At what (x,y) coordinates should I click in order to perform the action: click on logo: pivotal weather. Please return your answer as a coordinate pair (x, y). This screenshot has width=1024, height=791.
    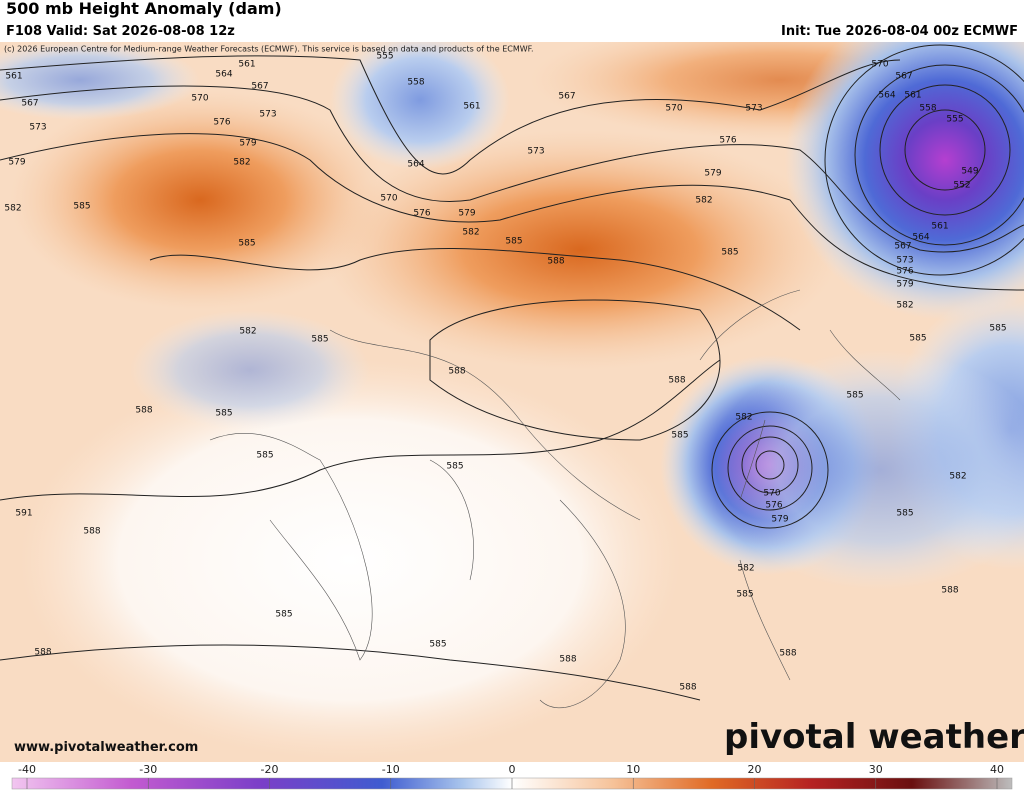
    Looking at the image, I should click on (874, 737).